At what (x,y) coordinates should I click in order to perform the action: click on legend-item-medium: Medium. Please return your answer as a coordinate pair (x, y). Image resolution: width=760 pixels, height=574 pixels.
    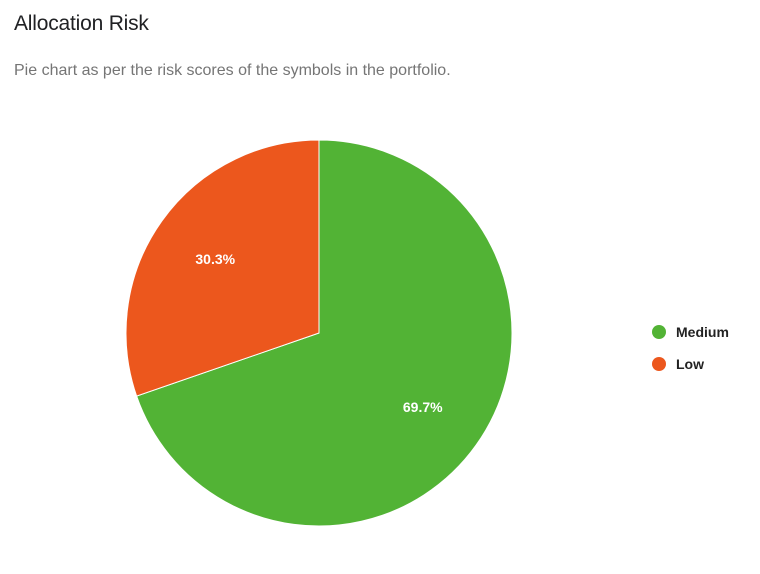
    Looking at the image, I should click on (690, 332).